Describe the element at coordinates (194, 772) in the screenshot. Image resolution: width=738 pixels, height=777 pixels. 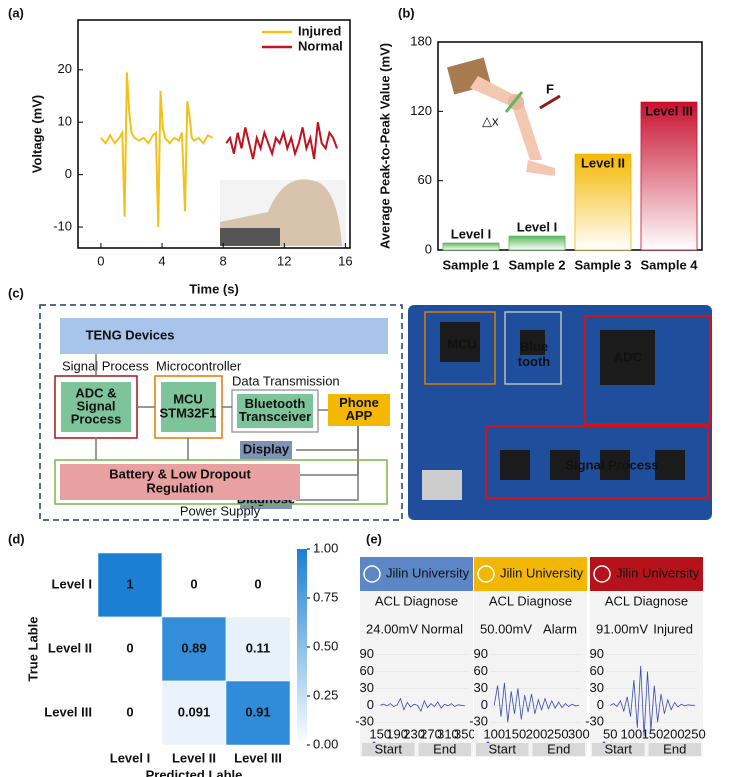
I see `x-axis-title: Predicted Lable` at that location.